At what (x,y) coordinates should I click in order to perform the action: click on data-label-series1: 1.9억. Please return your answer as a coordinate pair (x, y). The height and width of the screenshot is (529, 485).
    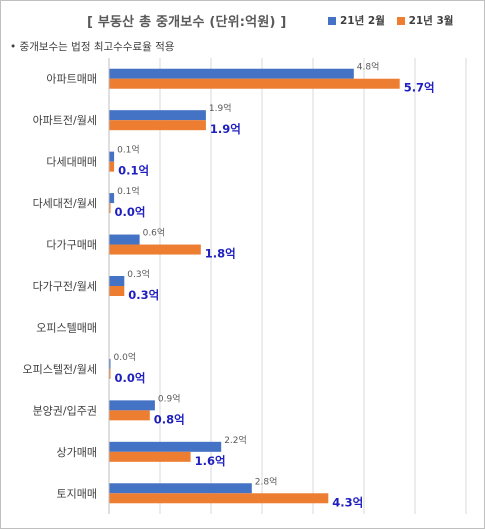
    Looking at the image, I should click on (220, 108).